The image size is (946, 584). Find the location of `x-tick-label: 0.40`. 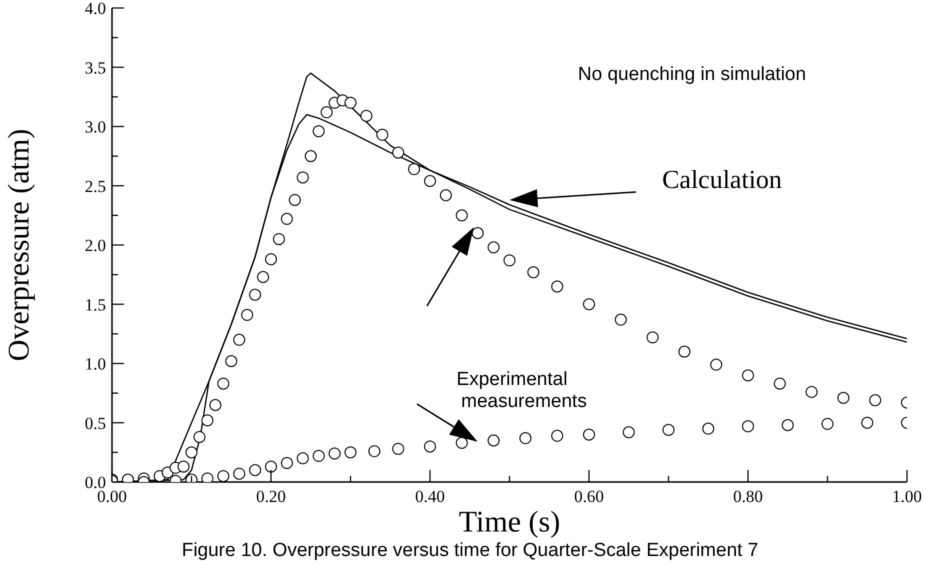

x-tick-label: 0.40 is located at coordinates (430, 496).